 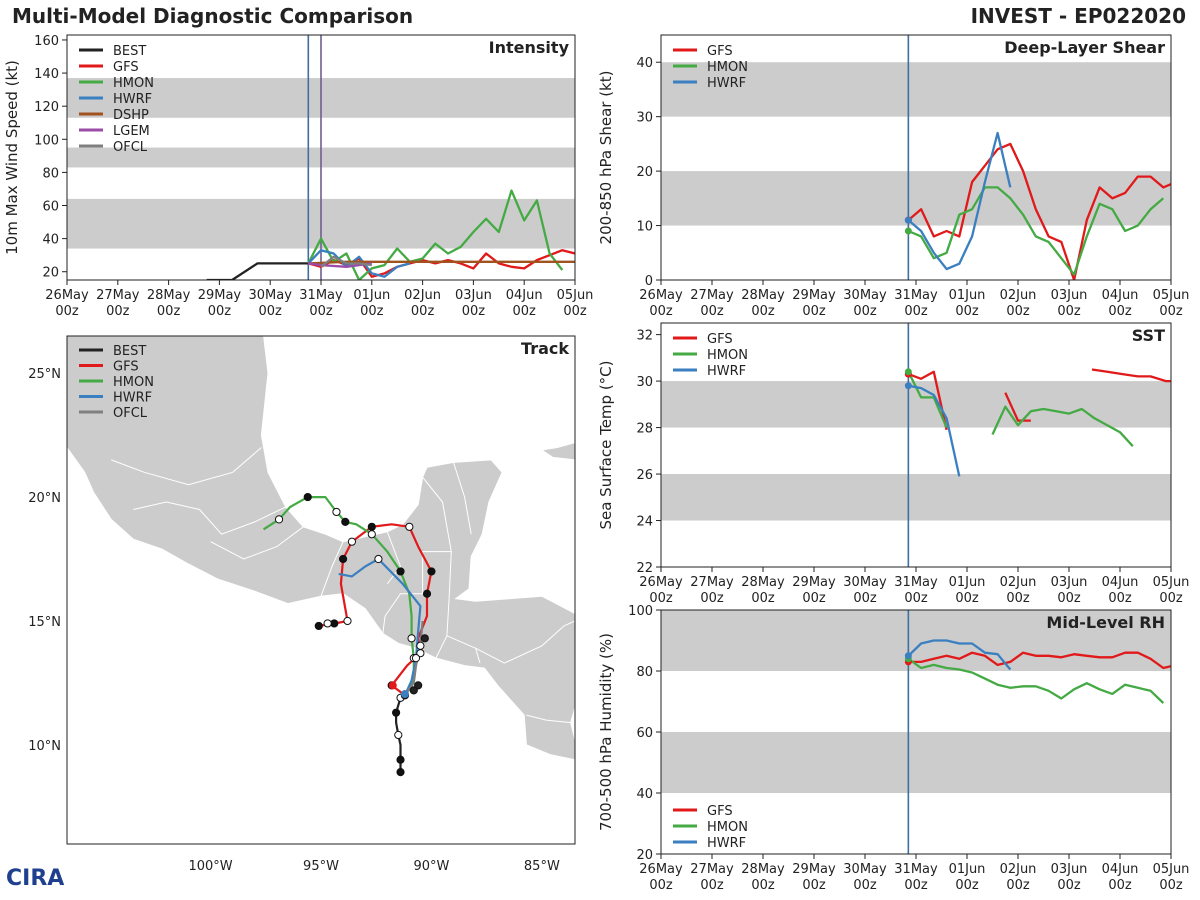 I want to click on y-tick-label: 26, so click(x=644, y=475).